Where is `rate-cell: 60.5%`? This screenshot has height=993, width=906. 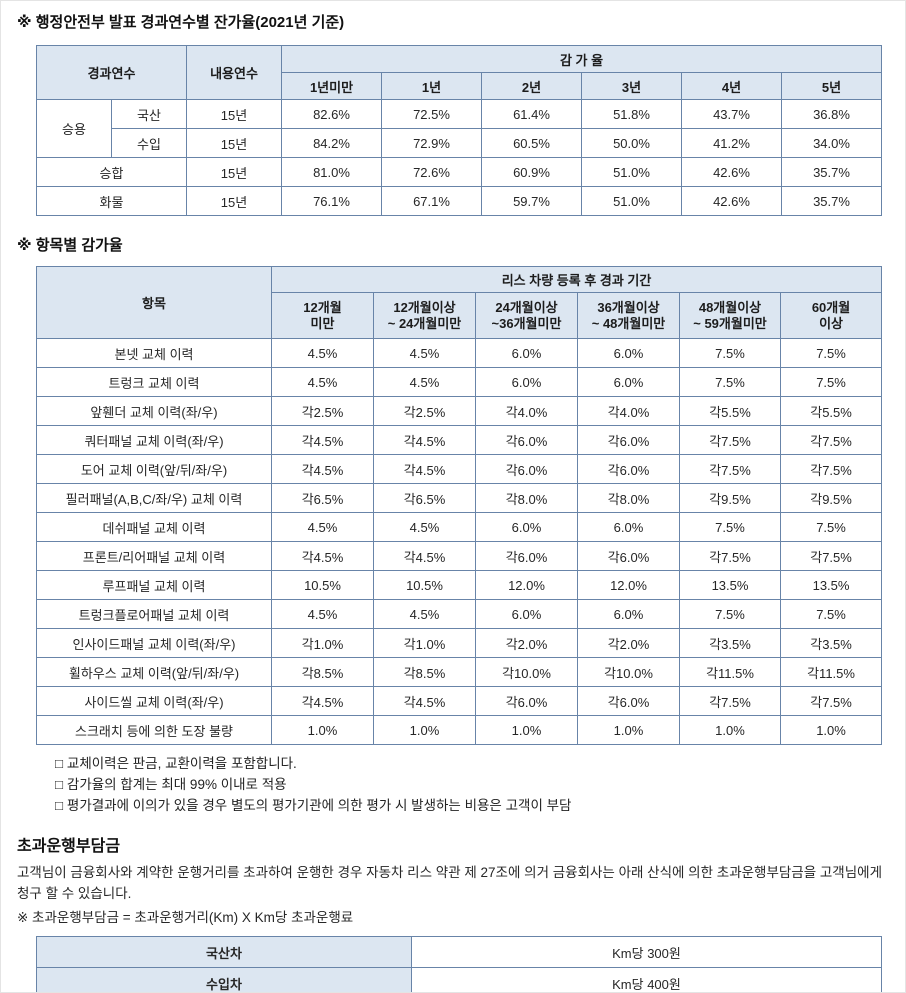 rate-cell: 60.5% is located at coordinates (531, 143).